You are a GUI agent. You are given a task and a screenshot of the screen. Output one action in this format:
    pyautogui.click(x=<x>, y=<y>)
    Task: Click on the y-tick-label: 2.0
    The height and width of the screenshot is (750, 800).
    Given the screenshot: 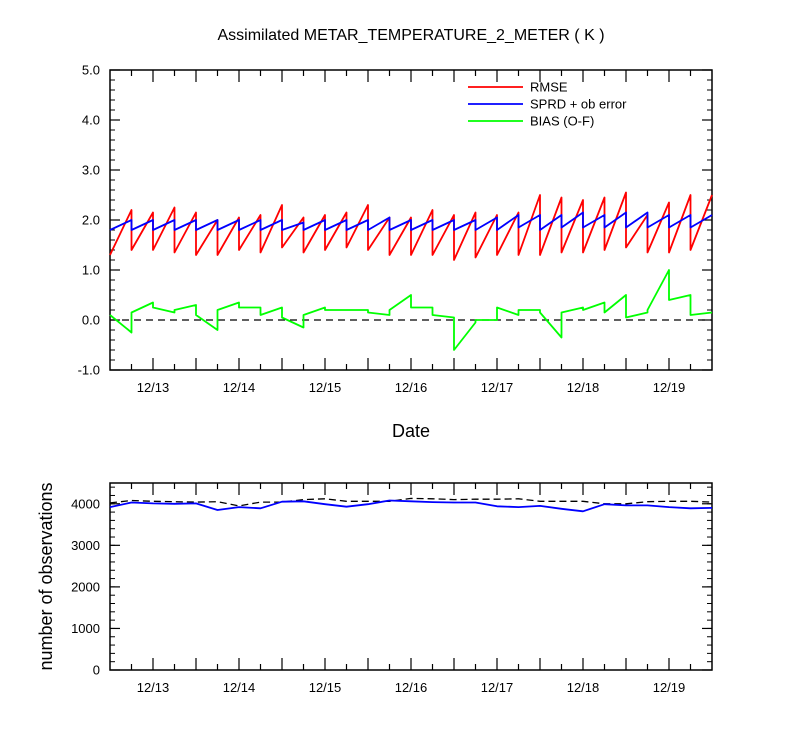 What is the action you would take?
    pyautogui.click(x=91, y=220)
    